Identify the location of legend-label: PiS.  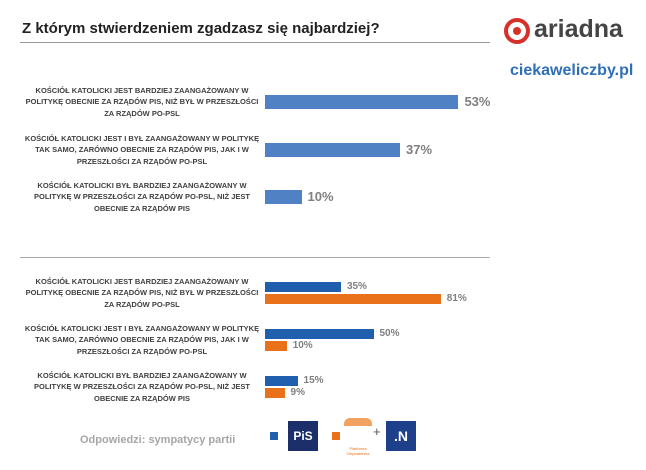
(303, 436).